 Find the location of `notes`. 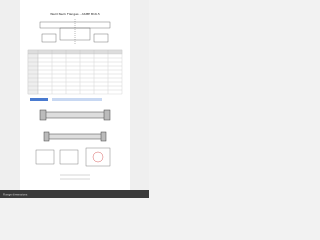

notes is located at coordinates (75, 177).